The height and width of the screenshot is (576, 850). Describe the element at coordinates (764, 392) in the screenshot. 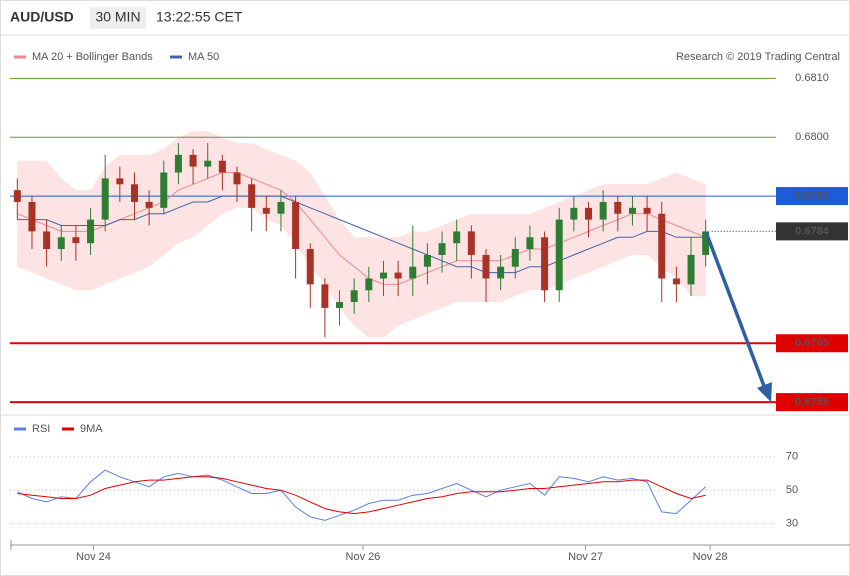

I see `arrow-head` at that location.